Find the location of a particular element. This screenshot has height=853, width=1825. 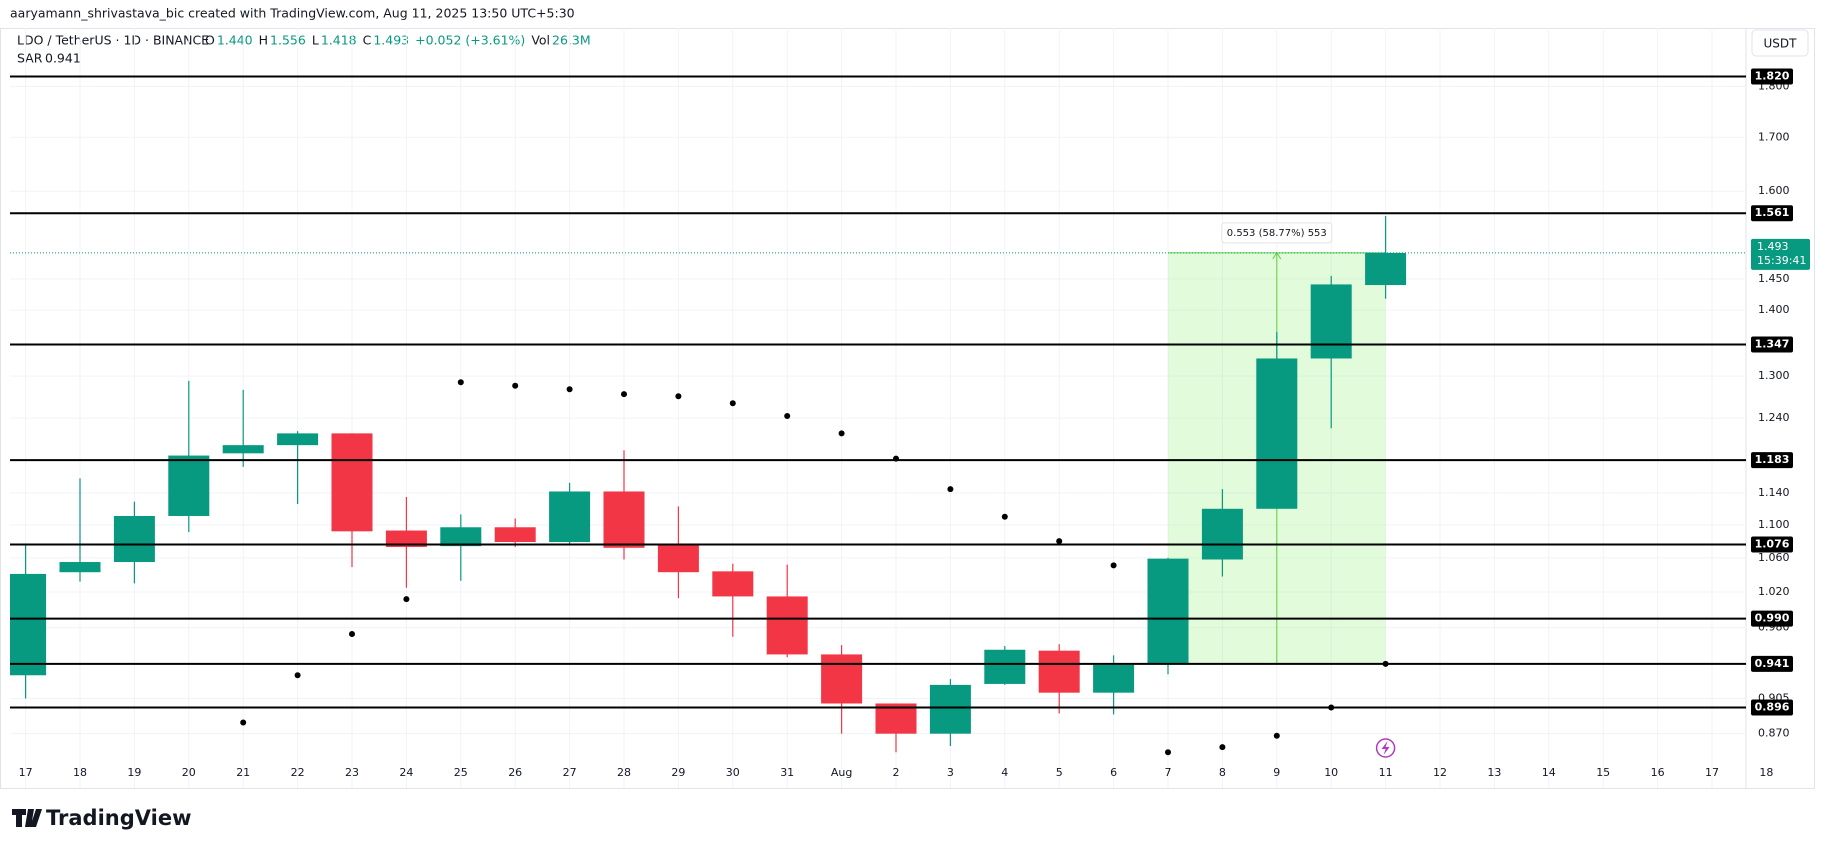

x-tick-label: 6 is located at coordinates (1113, 772).